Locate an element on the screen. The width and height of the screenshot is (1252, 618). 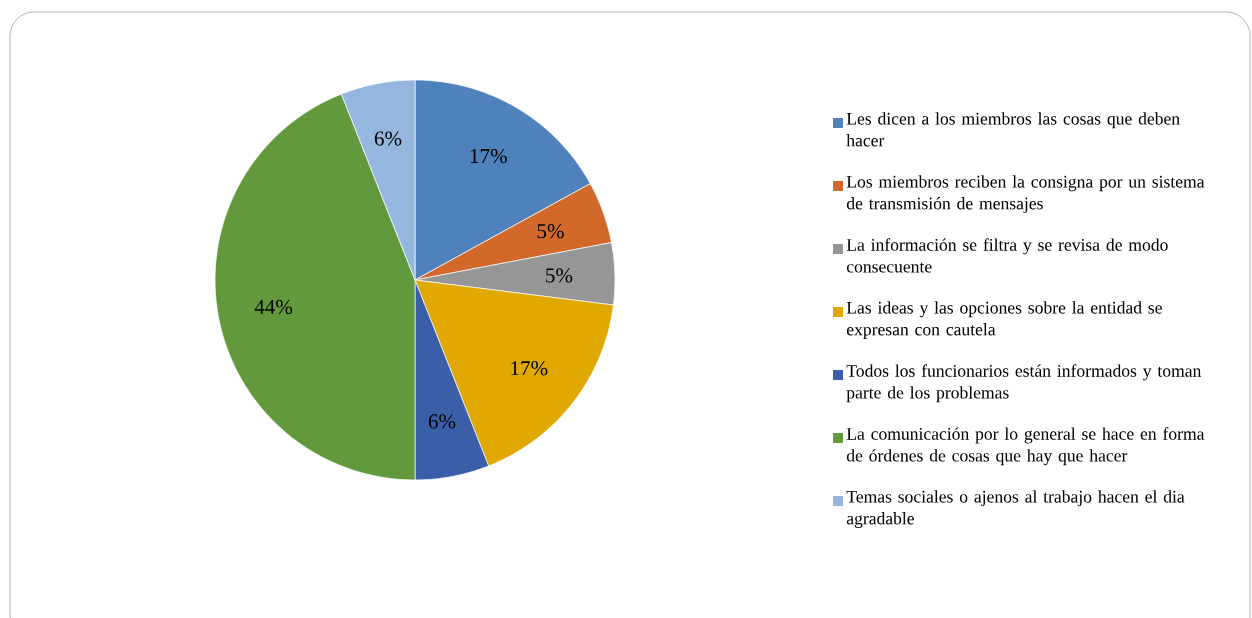
legend-label: Todos los funcionarios están informados y toman parte de los problemas is located at coordinates (1024, 383).